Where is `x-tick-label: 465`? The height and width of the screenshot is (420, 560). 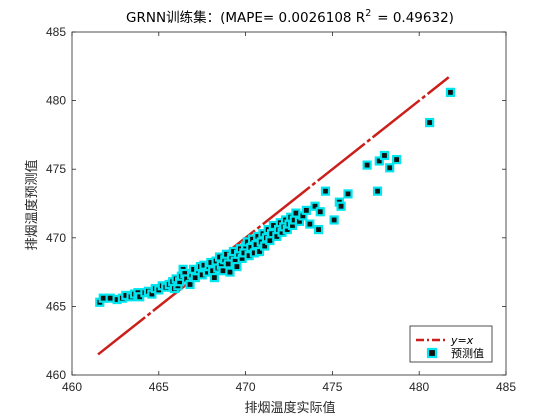
x-tick-label: 465 is located at coordinates (159, 387).